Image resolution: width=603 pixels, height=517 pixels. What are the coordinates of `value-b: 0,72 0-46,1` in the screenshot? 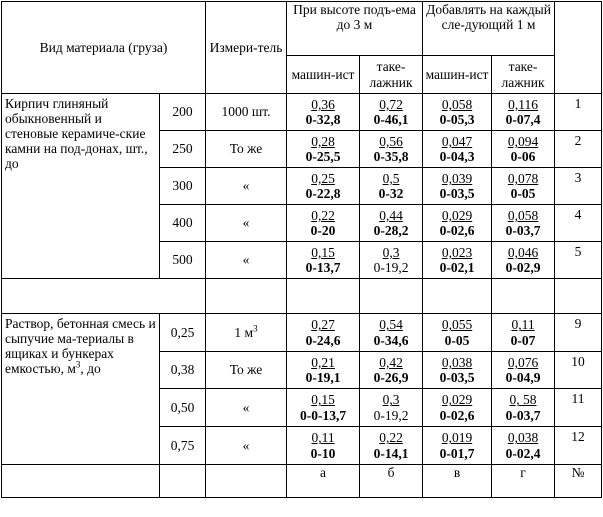 It's located at (391, 112).